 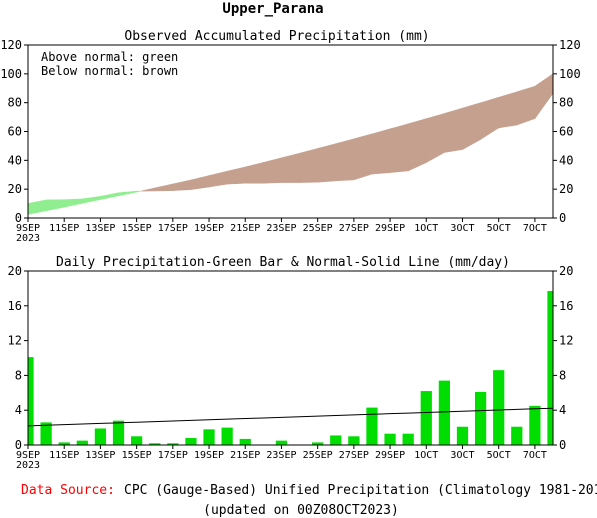 I want to click on accum-ytick-label-right: 0, so click(x=562, y=218).